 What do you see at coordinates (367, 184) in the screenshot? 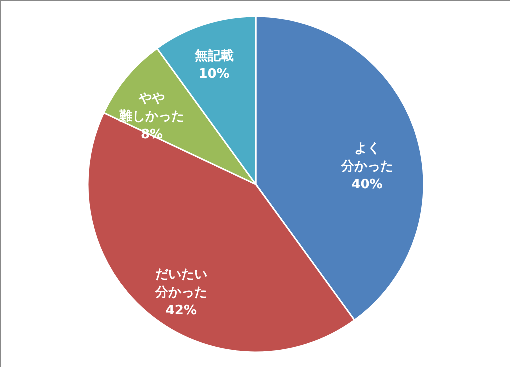
I see `data-label: 40%` at bounding box center [367, 184].